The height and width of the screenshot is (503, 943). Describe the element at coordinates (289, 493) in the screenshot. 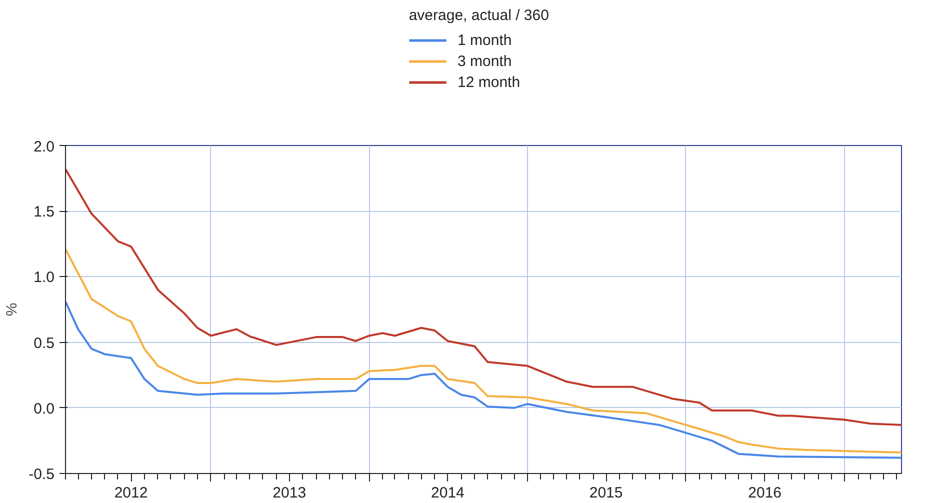

I see `x-tick-label: 2013` at that location.